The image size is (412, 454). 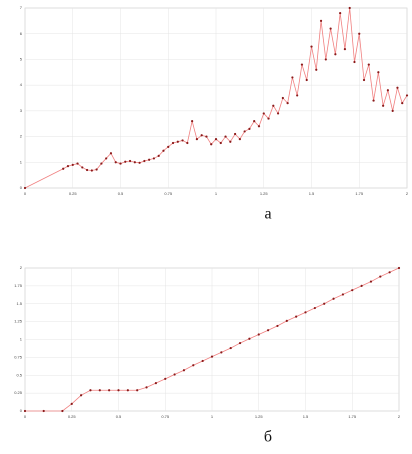 What do you see at coordinates (21, 84) in the screenshot?
I see `y-tick-label: 4` at bounding box center [21, 84].